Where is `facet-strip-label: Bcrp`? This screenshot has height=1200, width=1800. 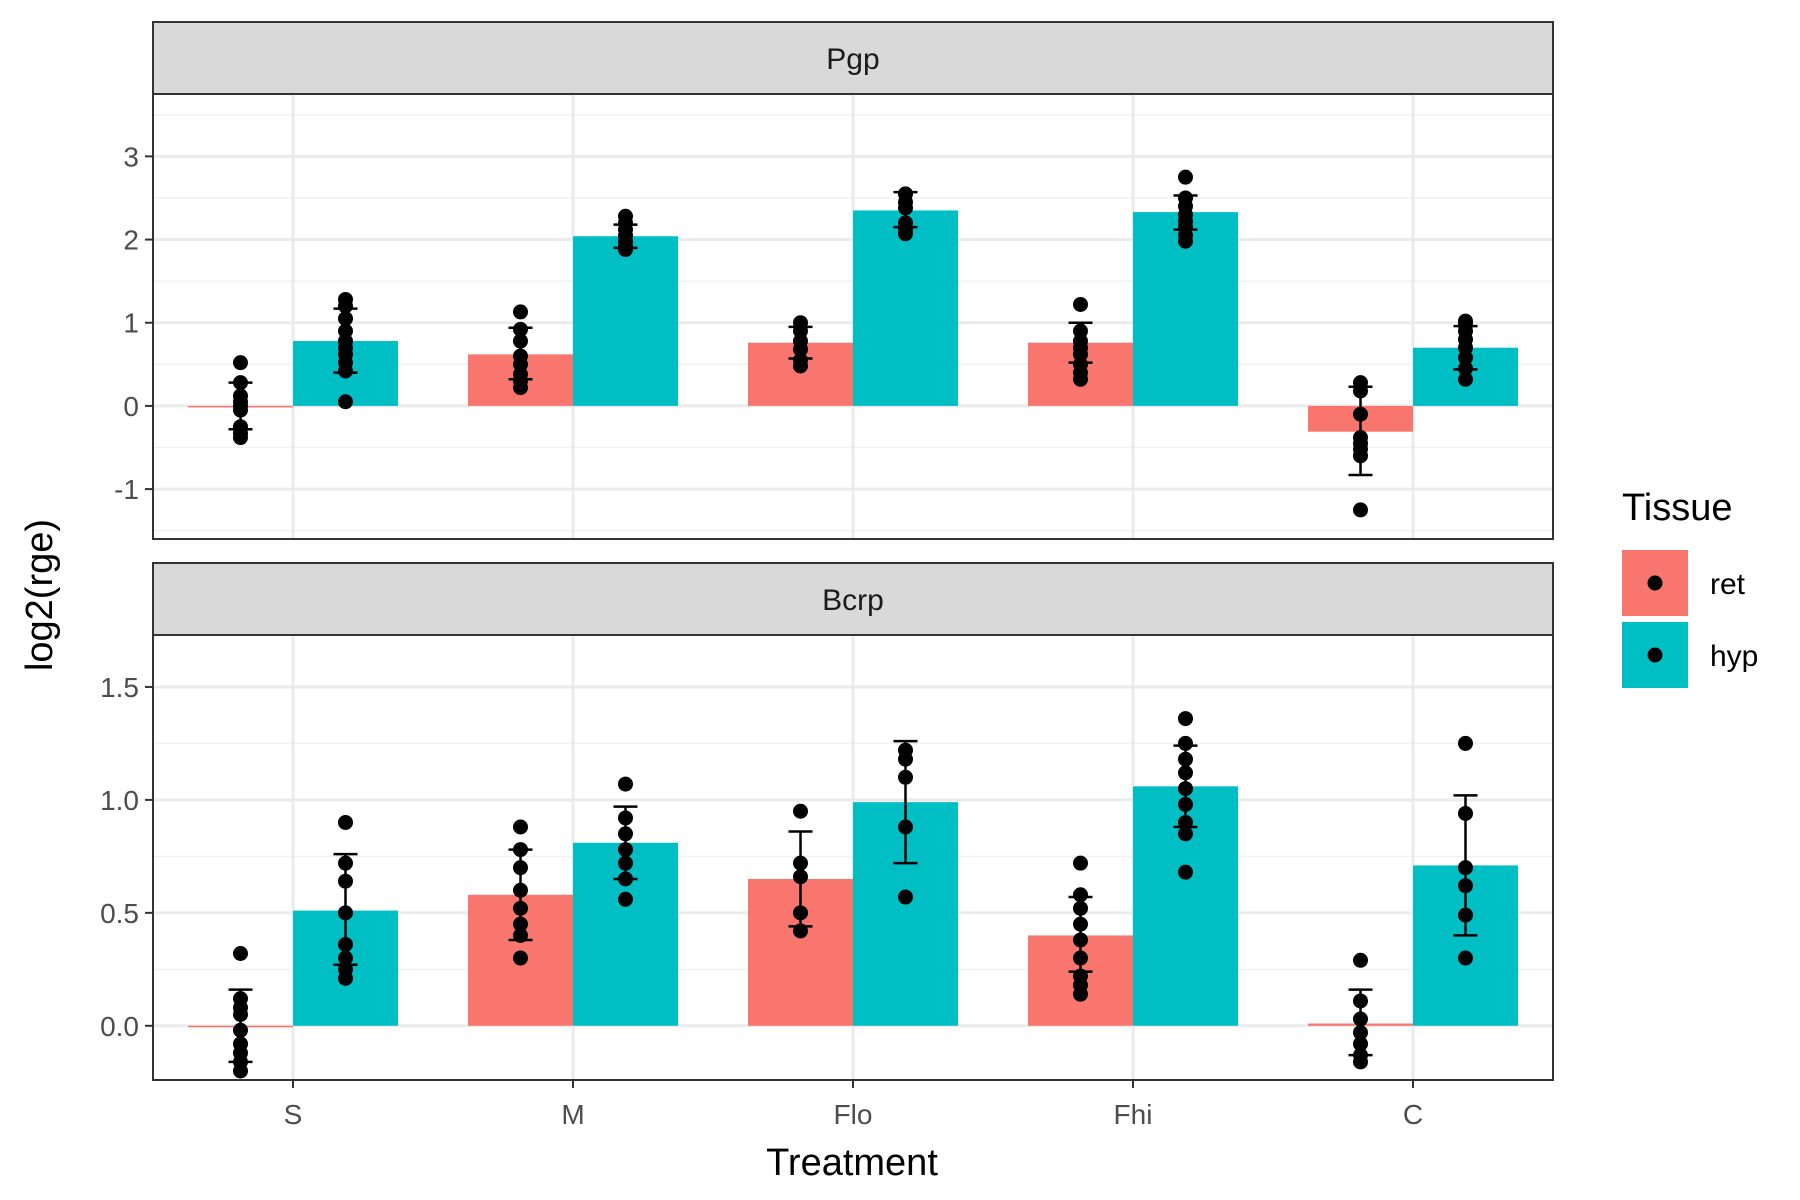 facet-strip-label: Bcrp is located at coordinates (853, 600).